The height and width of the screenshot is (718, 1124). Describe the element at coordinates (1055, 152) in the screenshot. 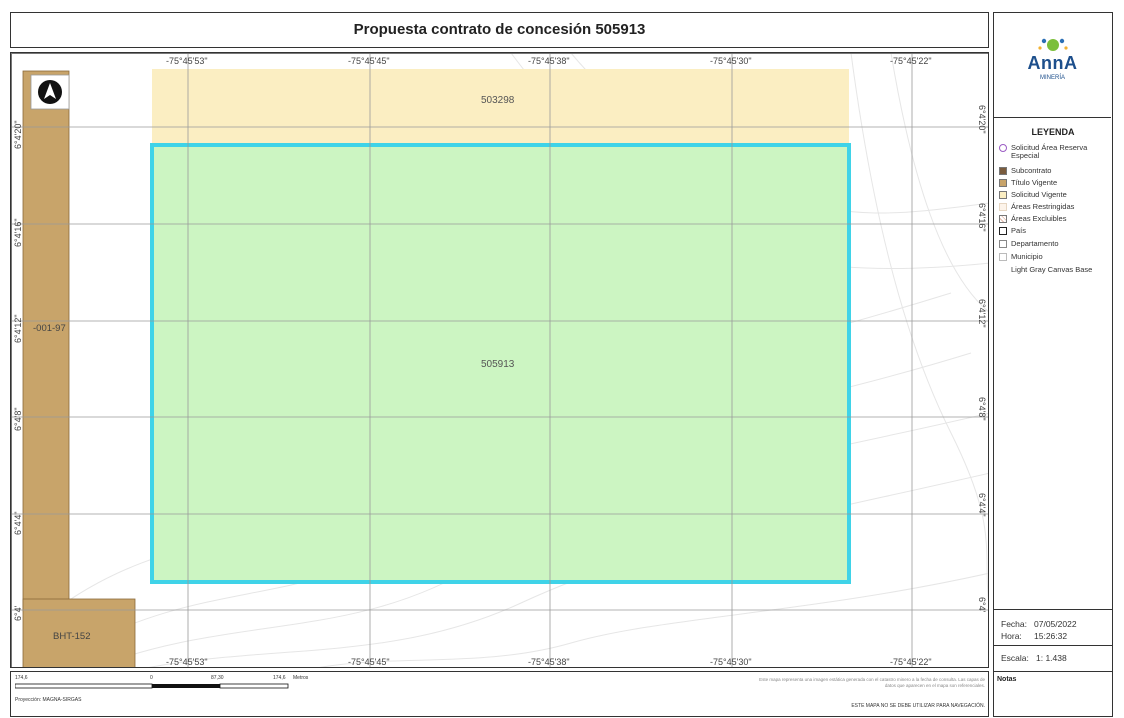

I see `legend-item: Solicitud Área Reserva Especial` at that location.